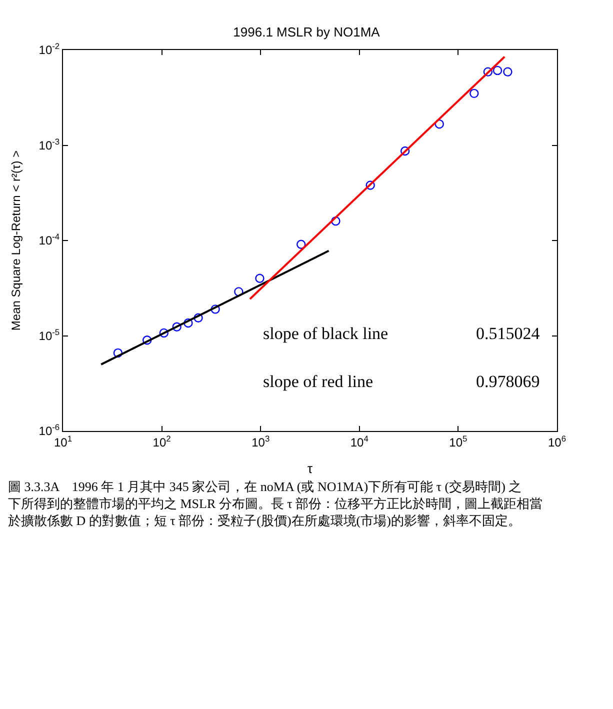 The height and width of the screenshot is (709, 613). Describe the element at coordinates (325, 333) in the screenshot. I see `annotation: slope of black line` at that location.